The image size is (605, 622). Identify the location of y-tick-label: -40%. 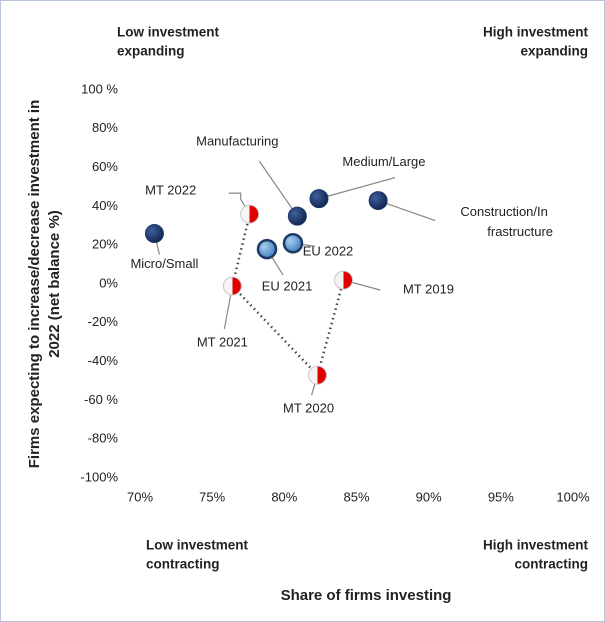
(103, 360).